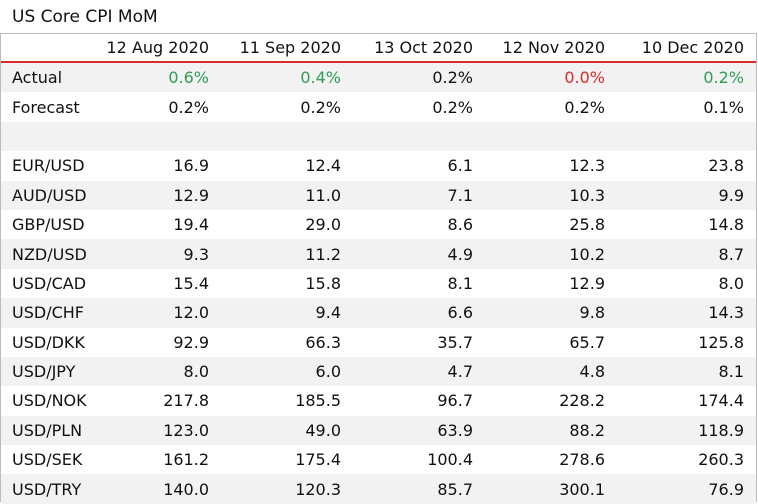 The width and height of the screenshot is (758, 504). What do you see at coordinates (47, 460) in the screenshot?
I see `pair-label: USD/SEK` at bounding box center [47, 460].